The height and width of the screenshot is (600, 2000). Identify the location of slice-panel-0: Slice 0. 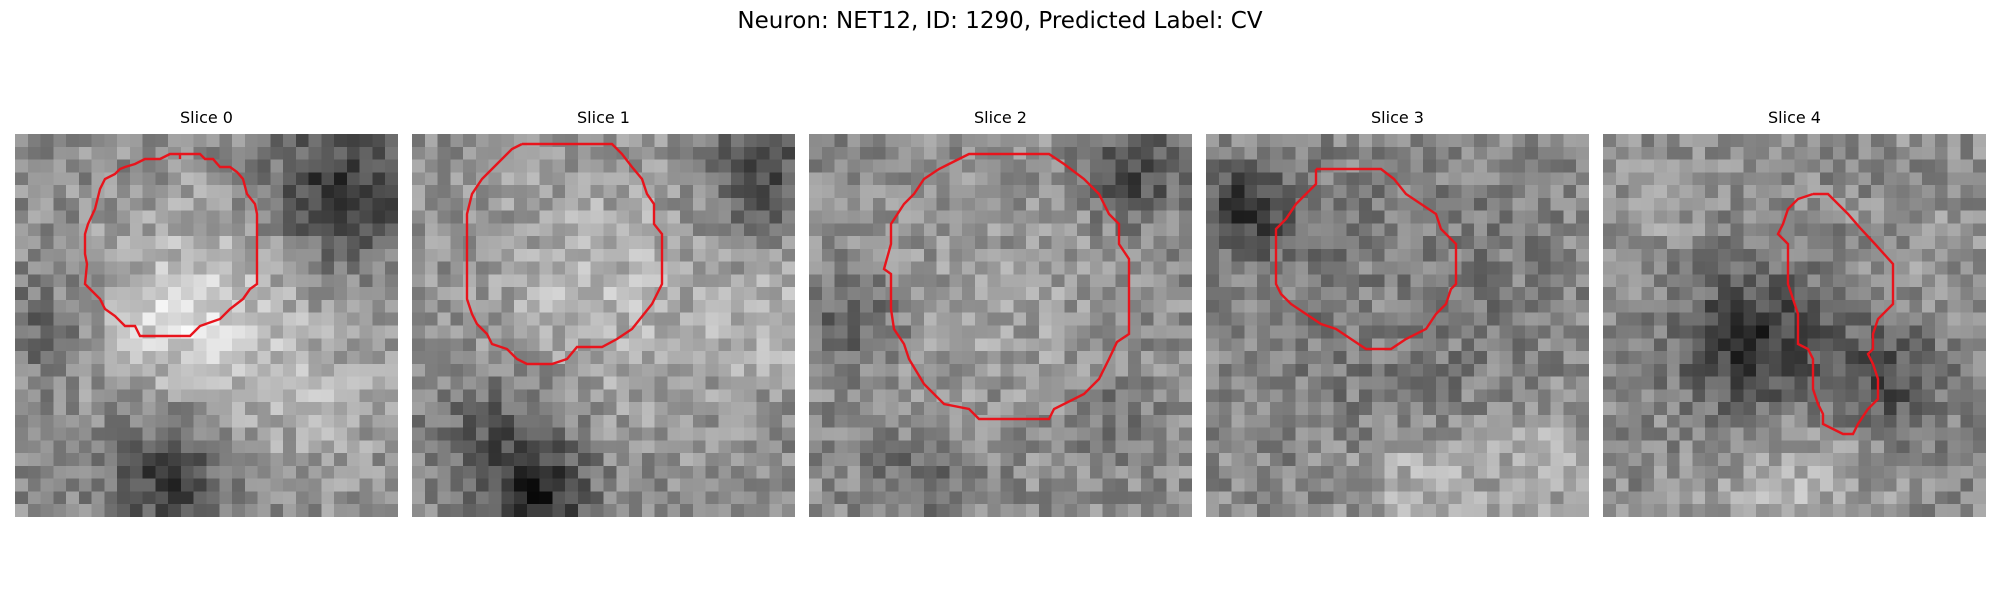
(206, 312).